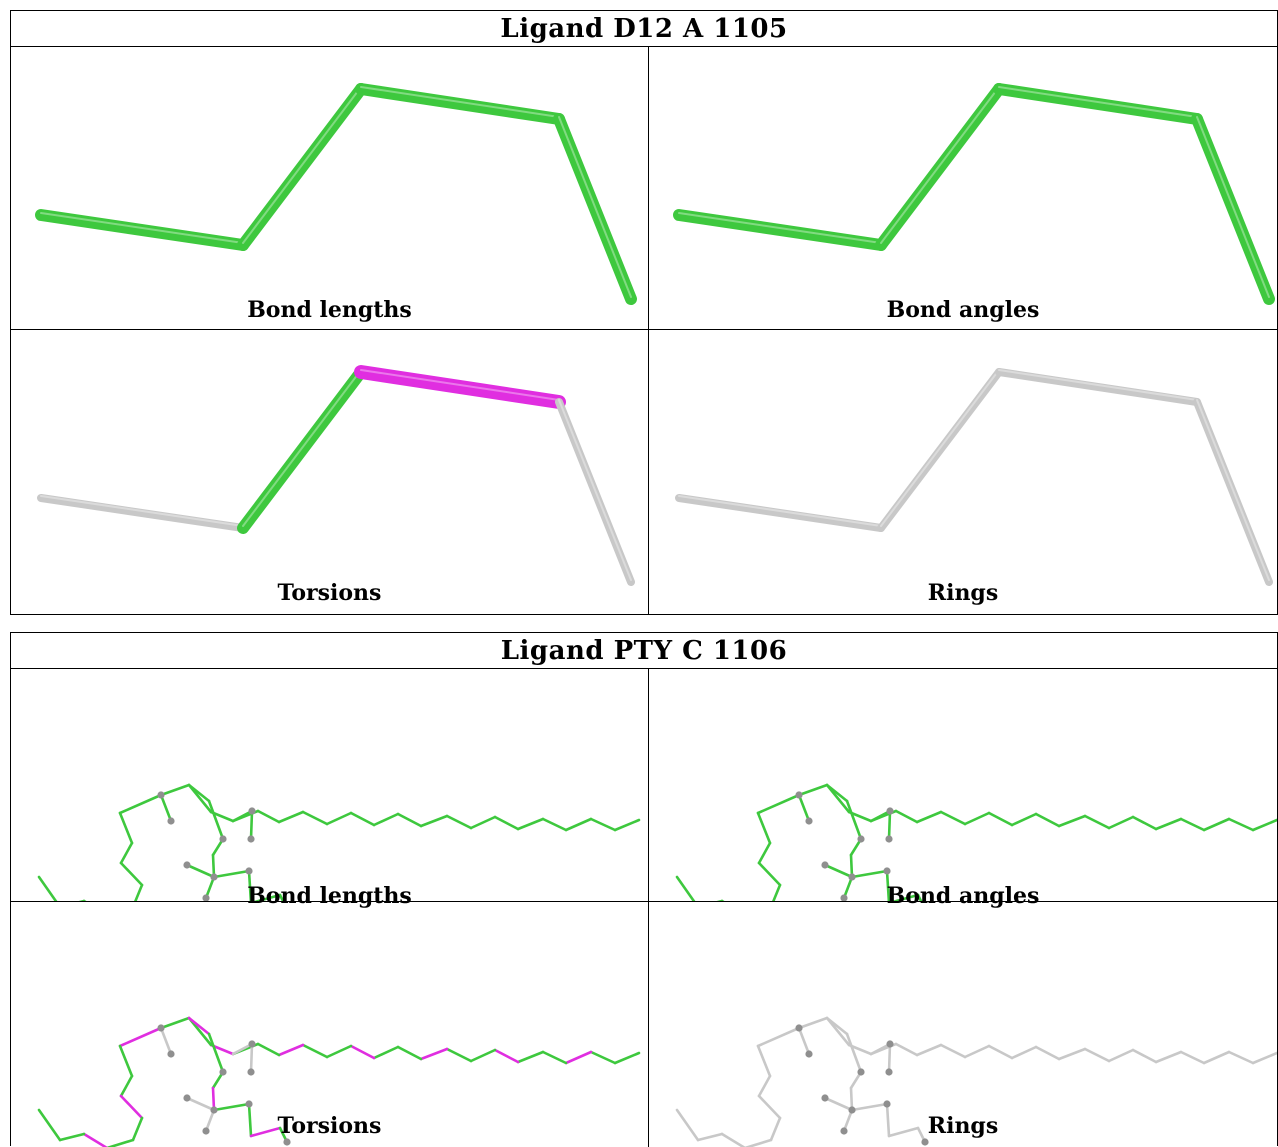 Image resolution: width=1278 pixels, height=1147 pixels. I want to click on caption-pty-rings: Rings, so click(963, 1126).